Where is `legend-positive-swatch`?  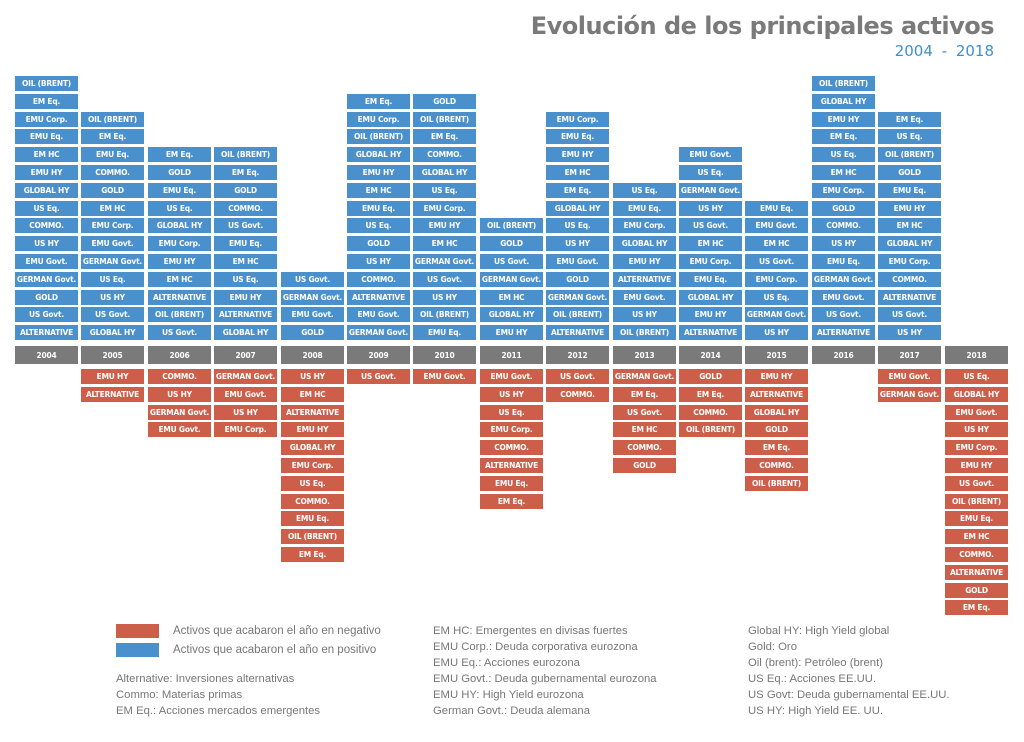
legend-positive-swatch is located at coordinates (137, 650).